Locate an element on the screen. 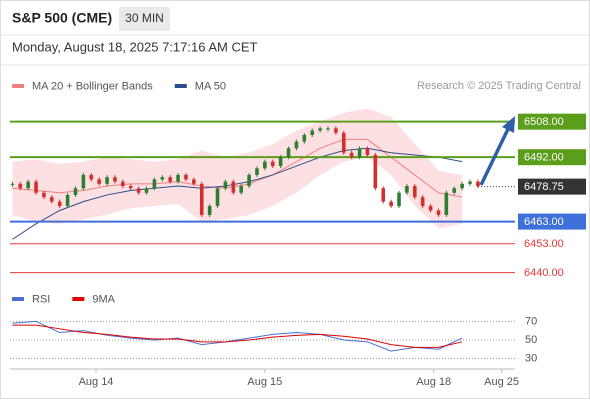 The width and height of the screenshot is (590, 400). x-tick-label: Aug 25 is located at coordinates (501, 382).